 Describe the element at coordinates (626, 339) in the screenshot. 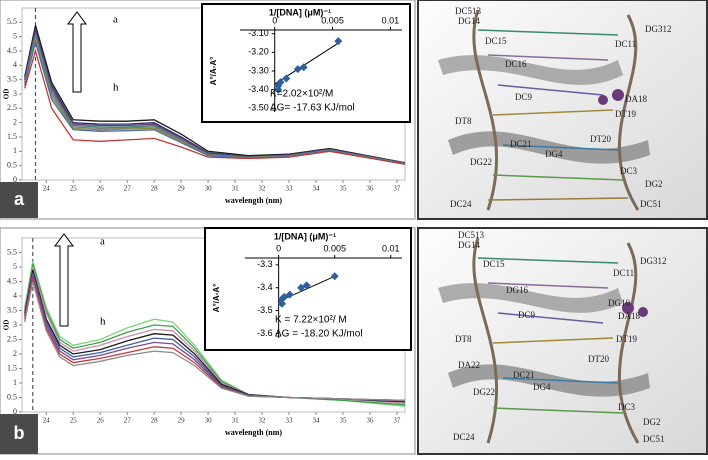

I see `residue-label: DT19` at that location.